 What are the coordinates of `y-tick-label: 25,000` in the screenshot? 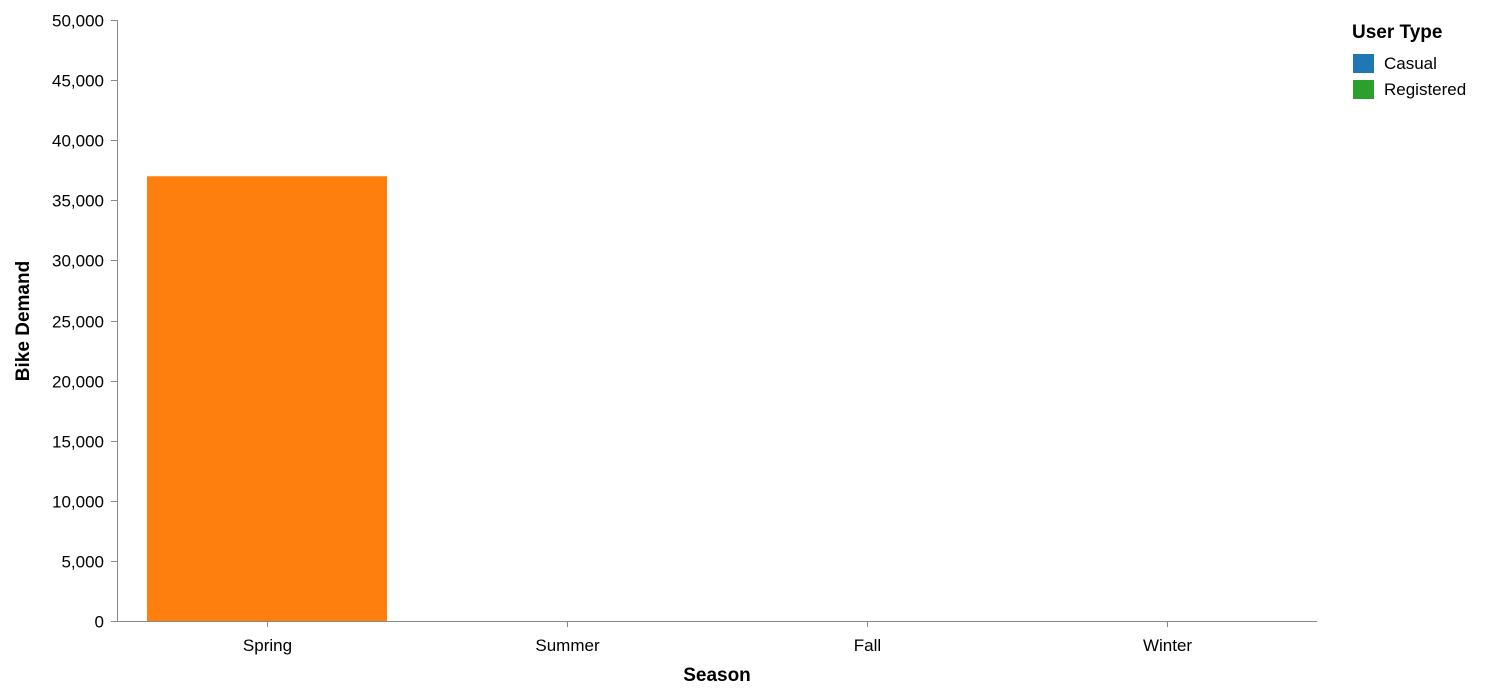 It's located at (78, 322).